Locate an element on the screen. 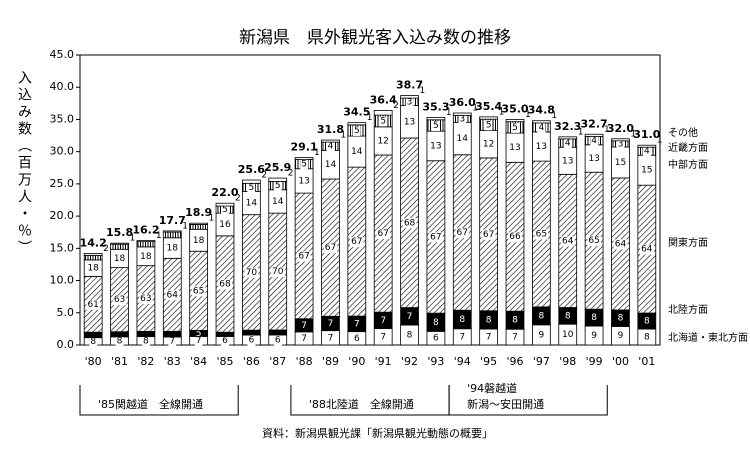  x-tick-label: '00 is located at coordinates (620, 361).